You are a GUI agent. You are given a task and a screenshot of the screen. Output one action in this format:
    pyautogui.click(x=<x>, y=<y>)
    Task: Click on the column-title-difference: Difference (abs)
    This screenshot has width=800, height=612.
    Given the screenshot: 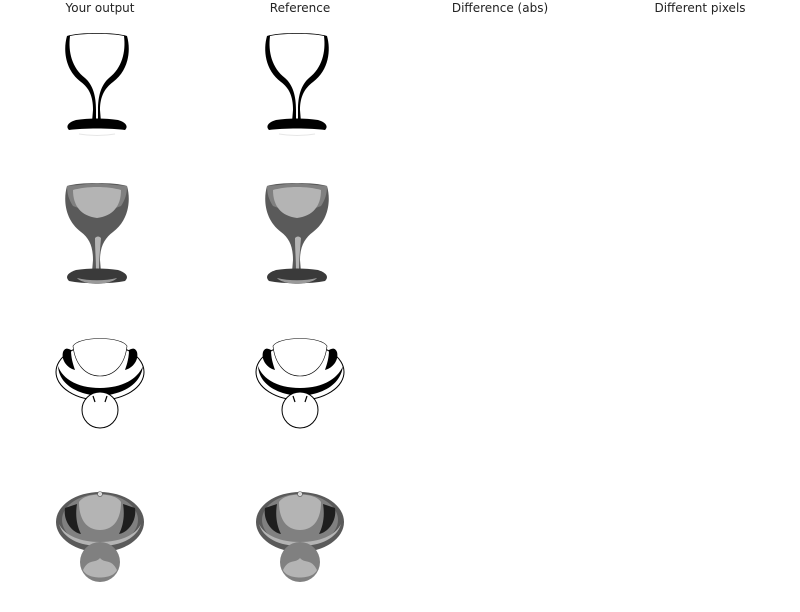 What is the action you would take?
    pyautogui.click(x=500, y=8)
    